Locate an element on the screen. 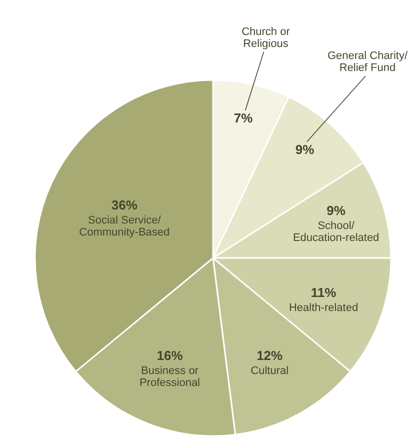 This screenshot has height=440, width=409. slice-label: Health-related is located at coordinates (323, 308).